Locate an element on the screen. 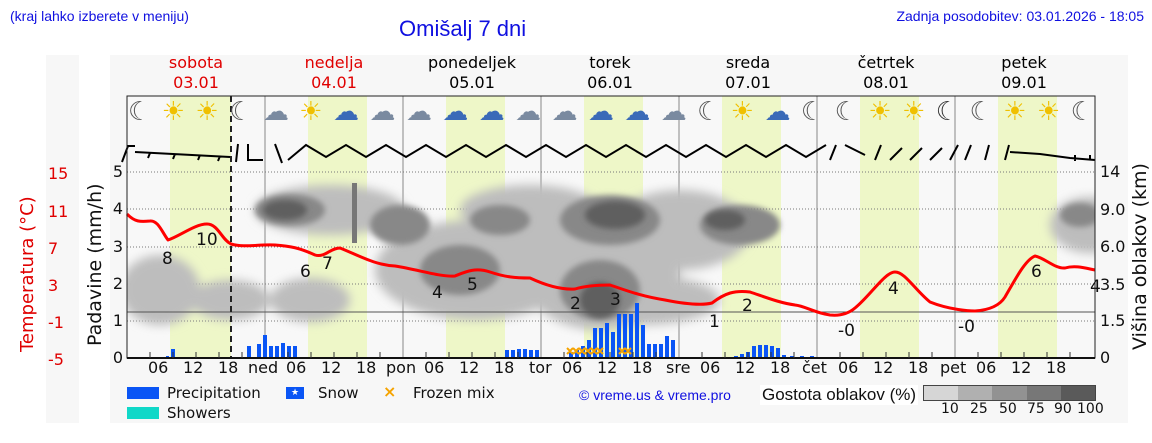  precip-tick: 3 is located at coordinates (117, 246).